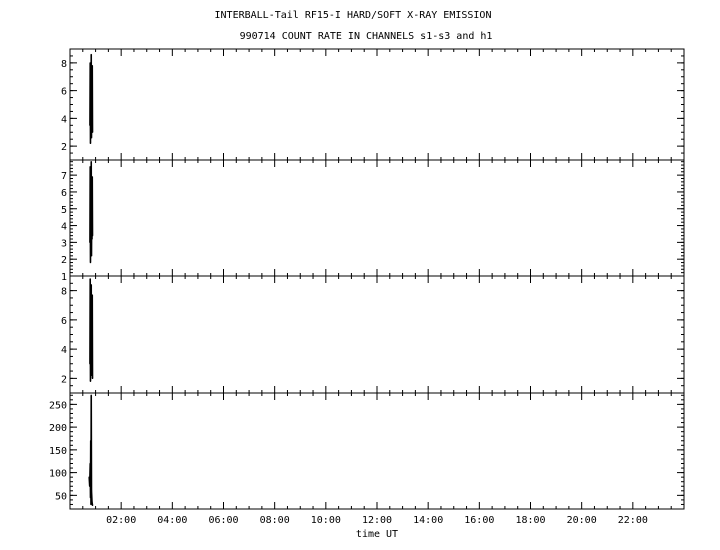  What do you see at coordinates (58, 474) in the screenshot?
I see `y-tick-label: 100` at bounding box center [58, 474].